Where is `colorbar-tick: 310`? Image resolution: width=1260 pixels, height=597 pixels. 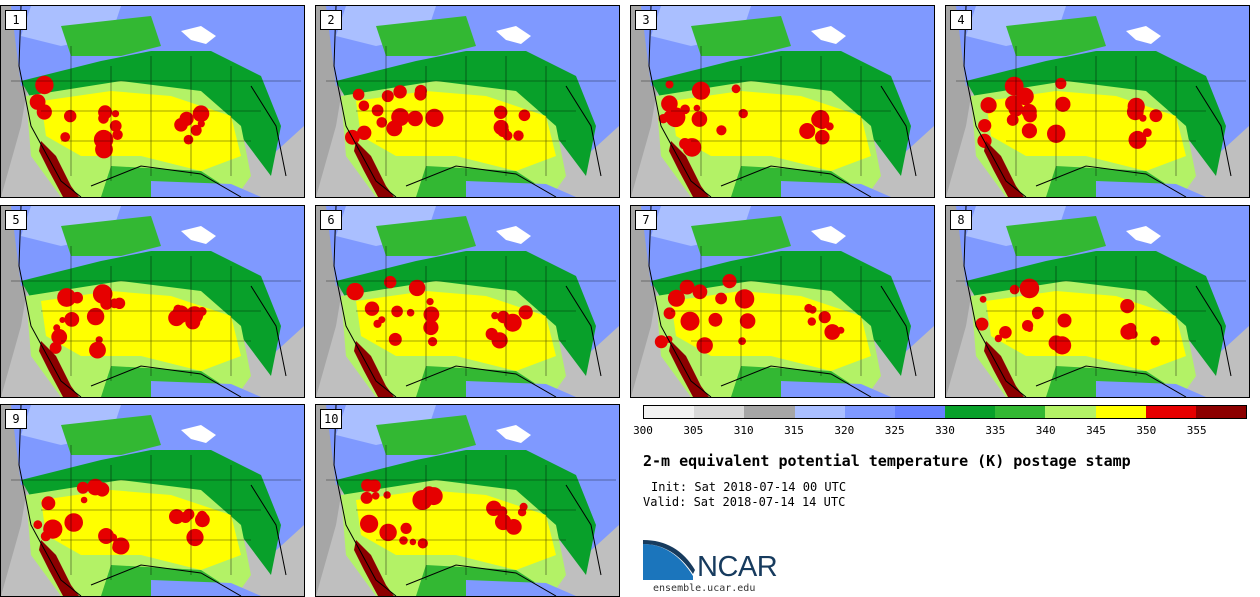
colorbar-tick: 310 is located at coordinates (743, 430).